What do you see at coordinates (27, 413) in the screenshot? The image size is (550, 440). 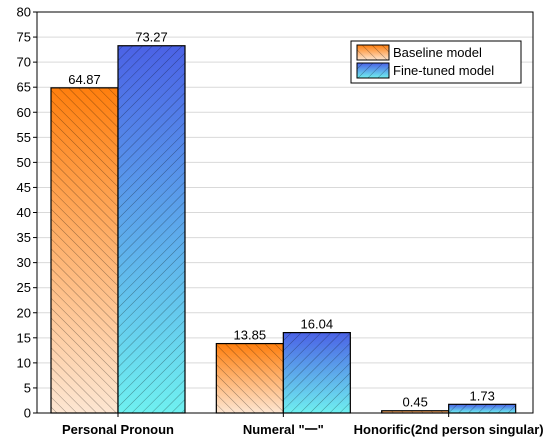 I see `y-tick-label: 0` at bounding box center [27, 413].